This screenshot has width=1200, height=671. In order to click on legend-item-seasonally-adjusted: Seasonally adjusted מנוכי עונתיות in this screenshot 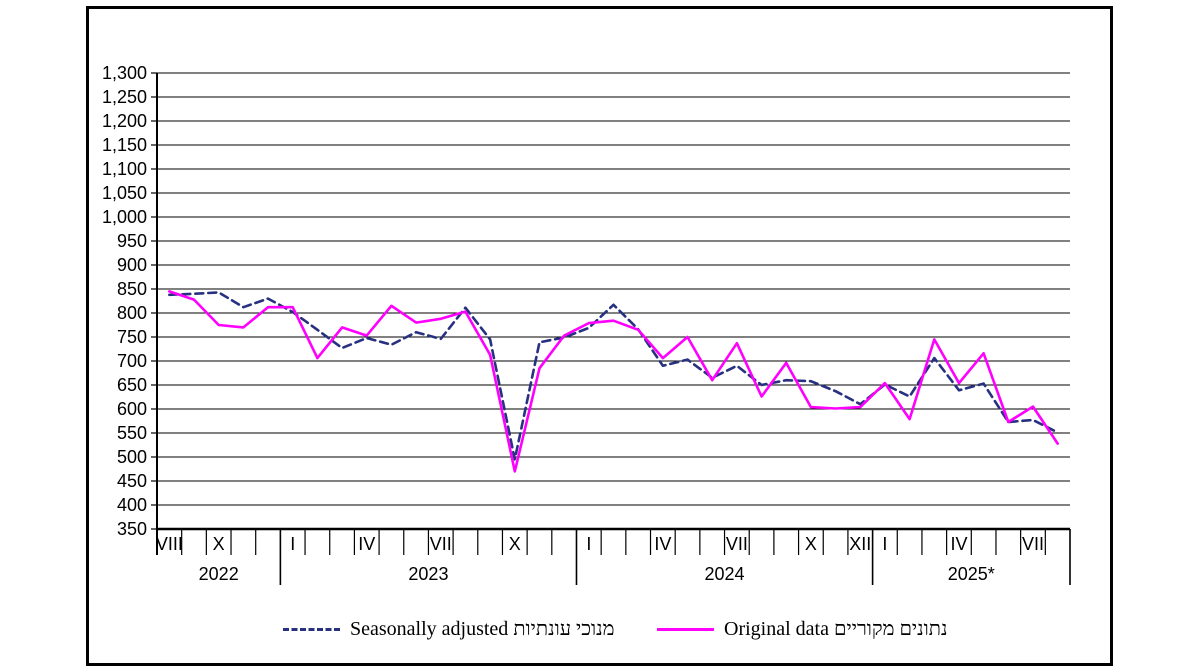, I will do `click(449, 629)`.